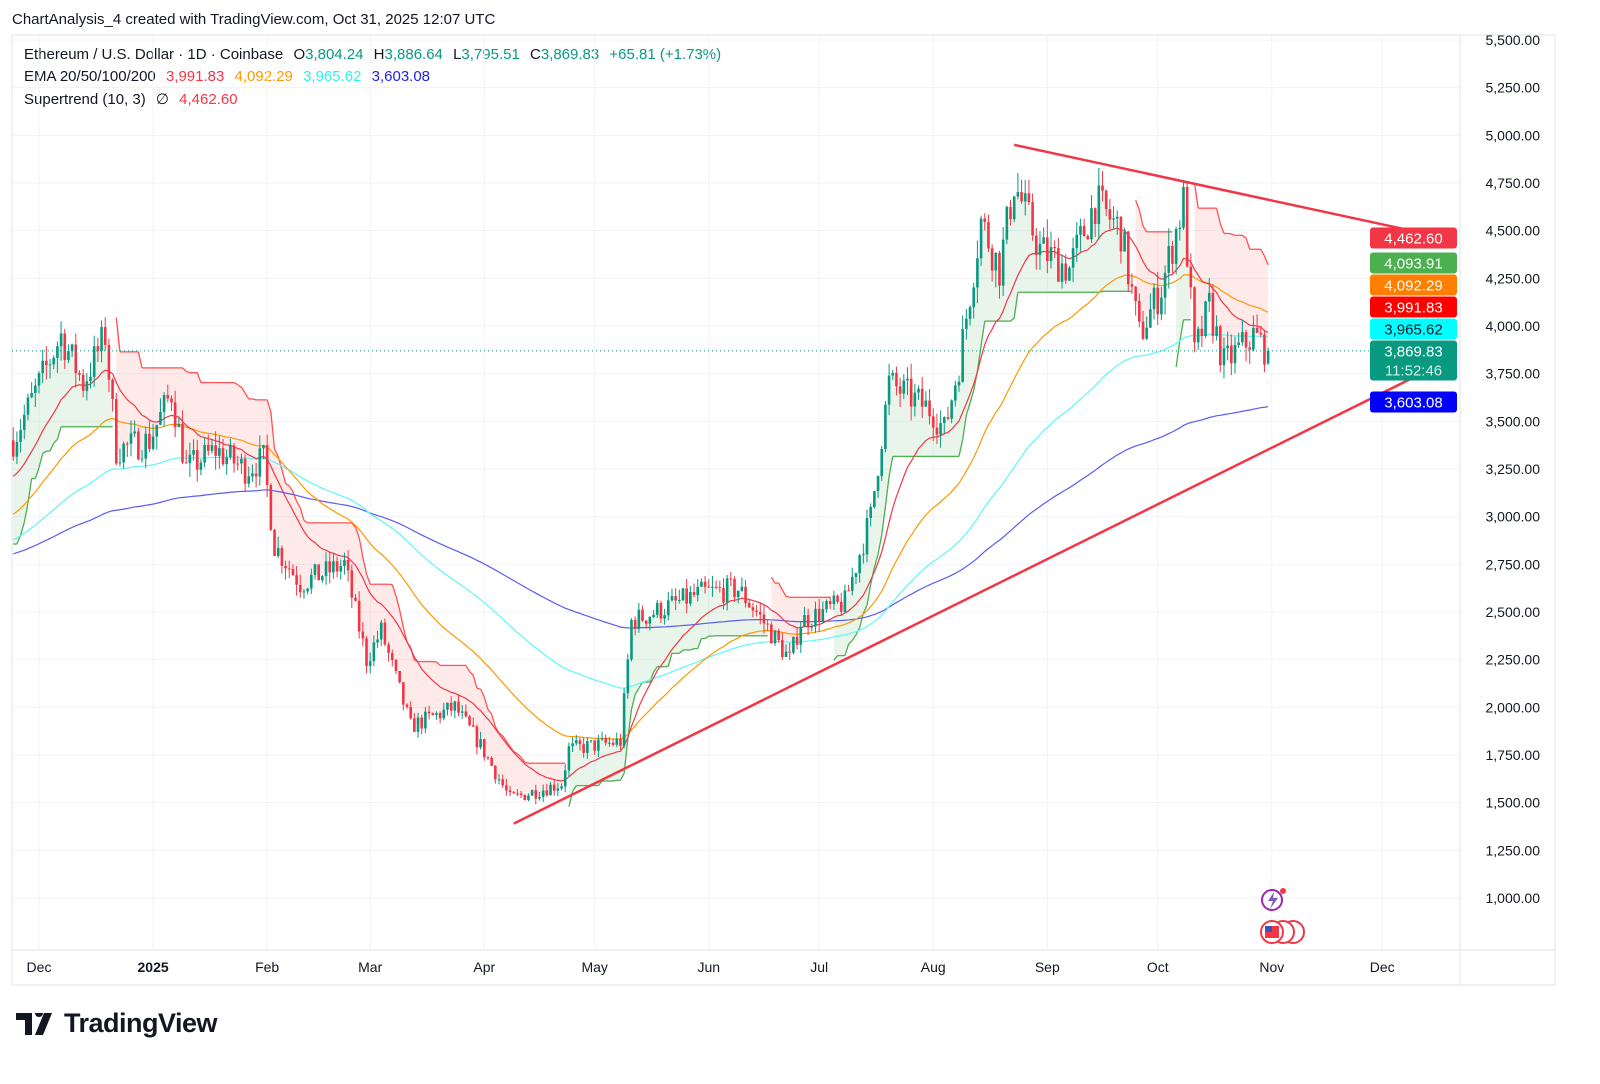 This screenshot has height=1084, width=1600. Describe the element at coordinates (1413, 285) in the screenshot. I see `price-badge-bg` at that location.